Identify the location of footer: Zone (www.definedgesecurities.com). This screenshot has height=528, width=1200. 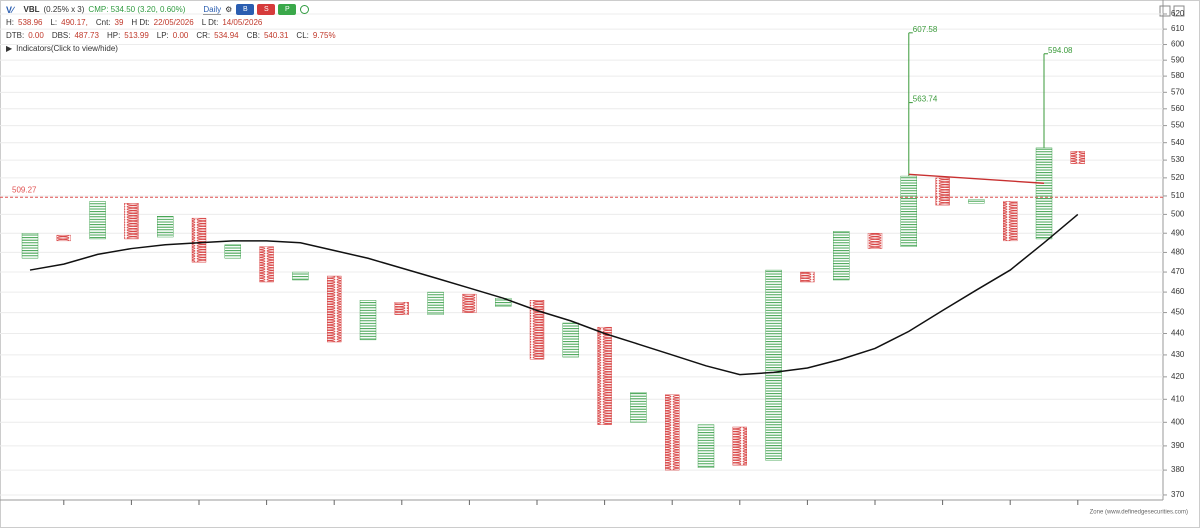
(1139, 513).